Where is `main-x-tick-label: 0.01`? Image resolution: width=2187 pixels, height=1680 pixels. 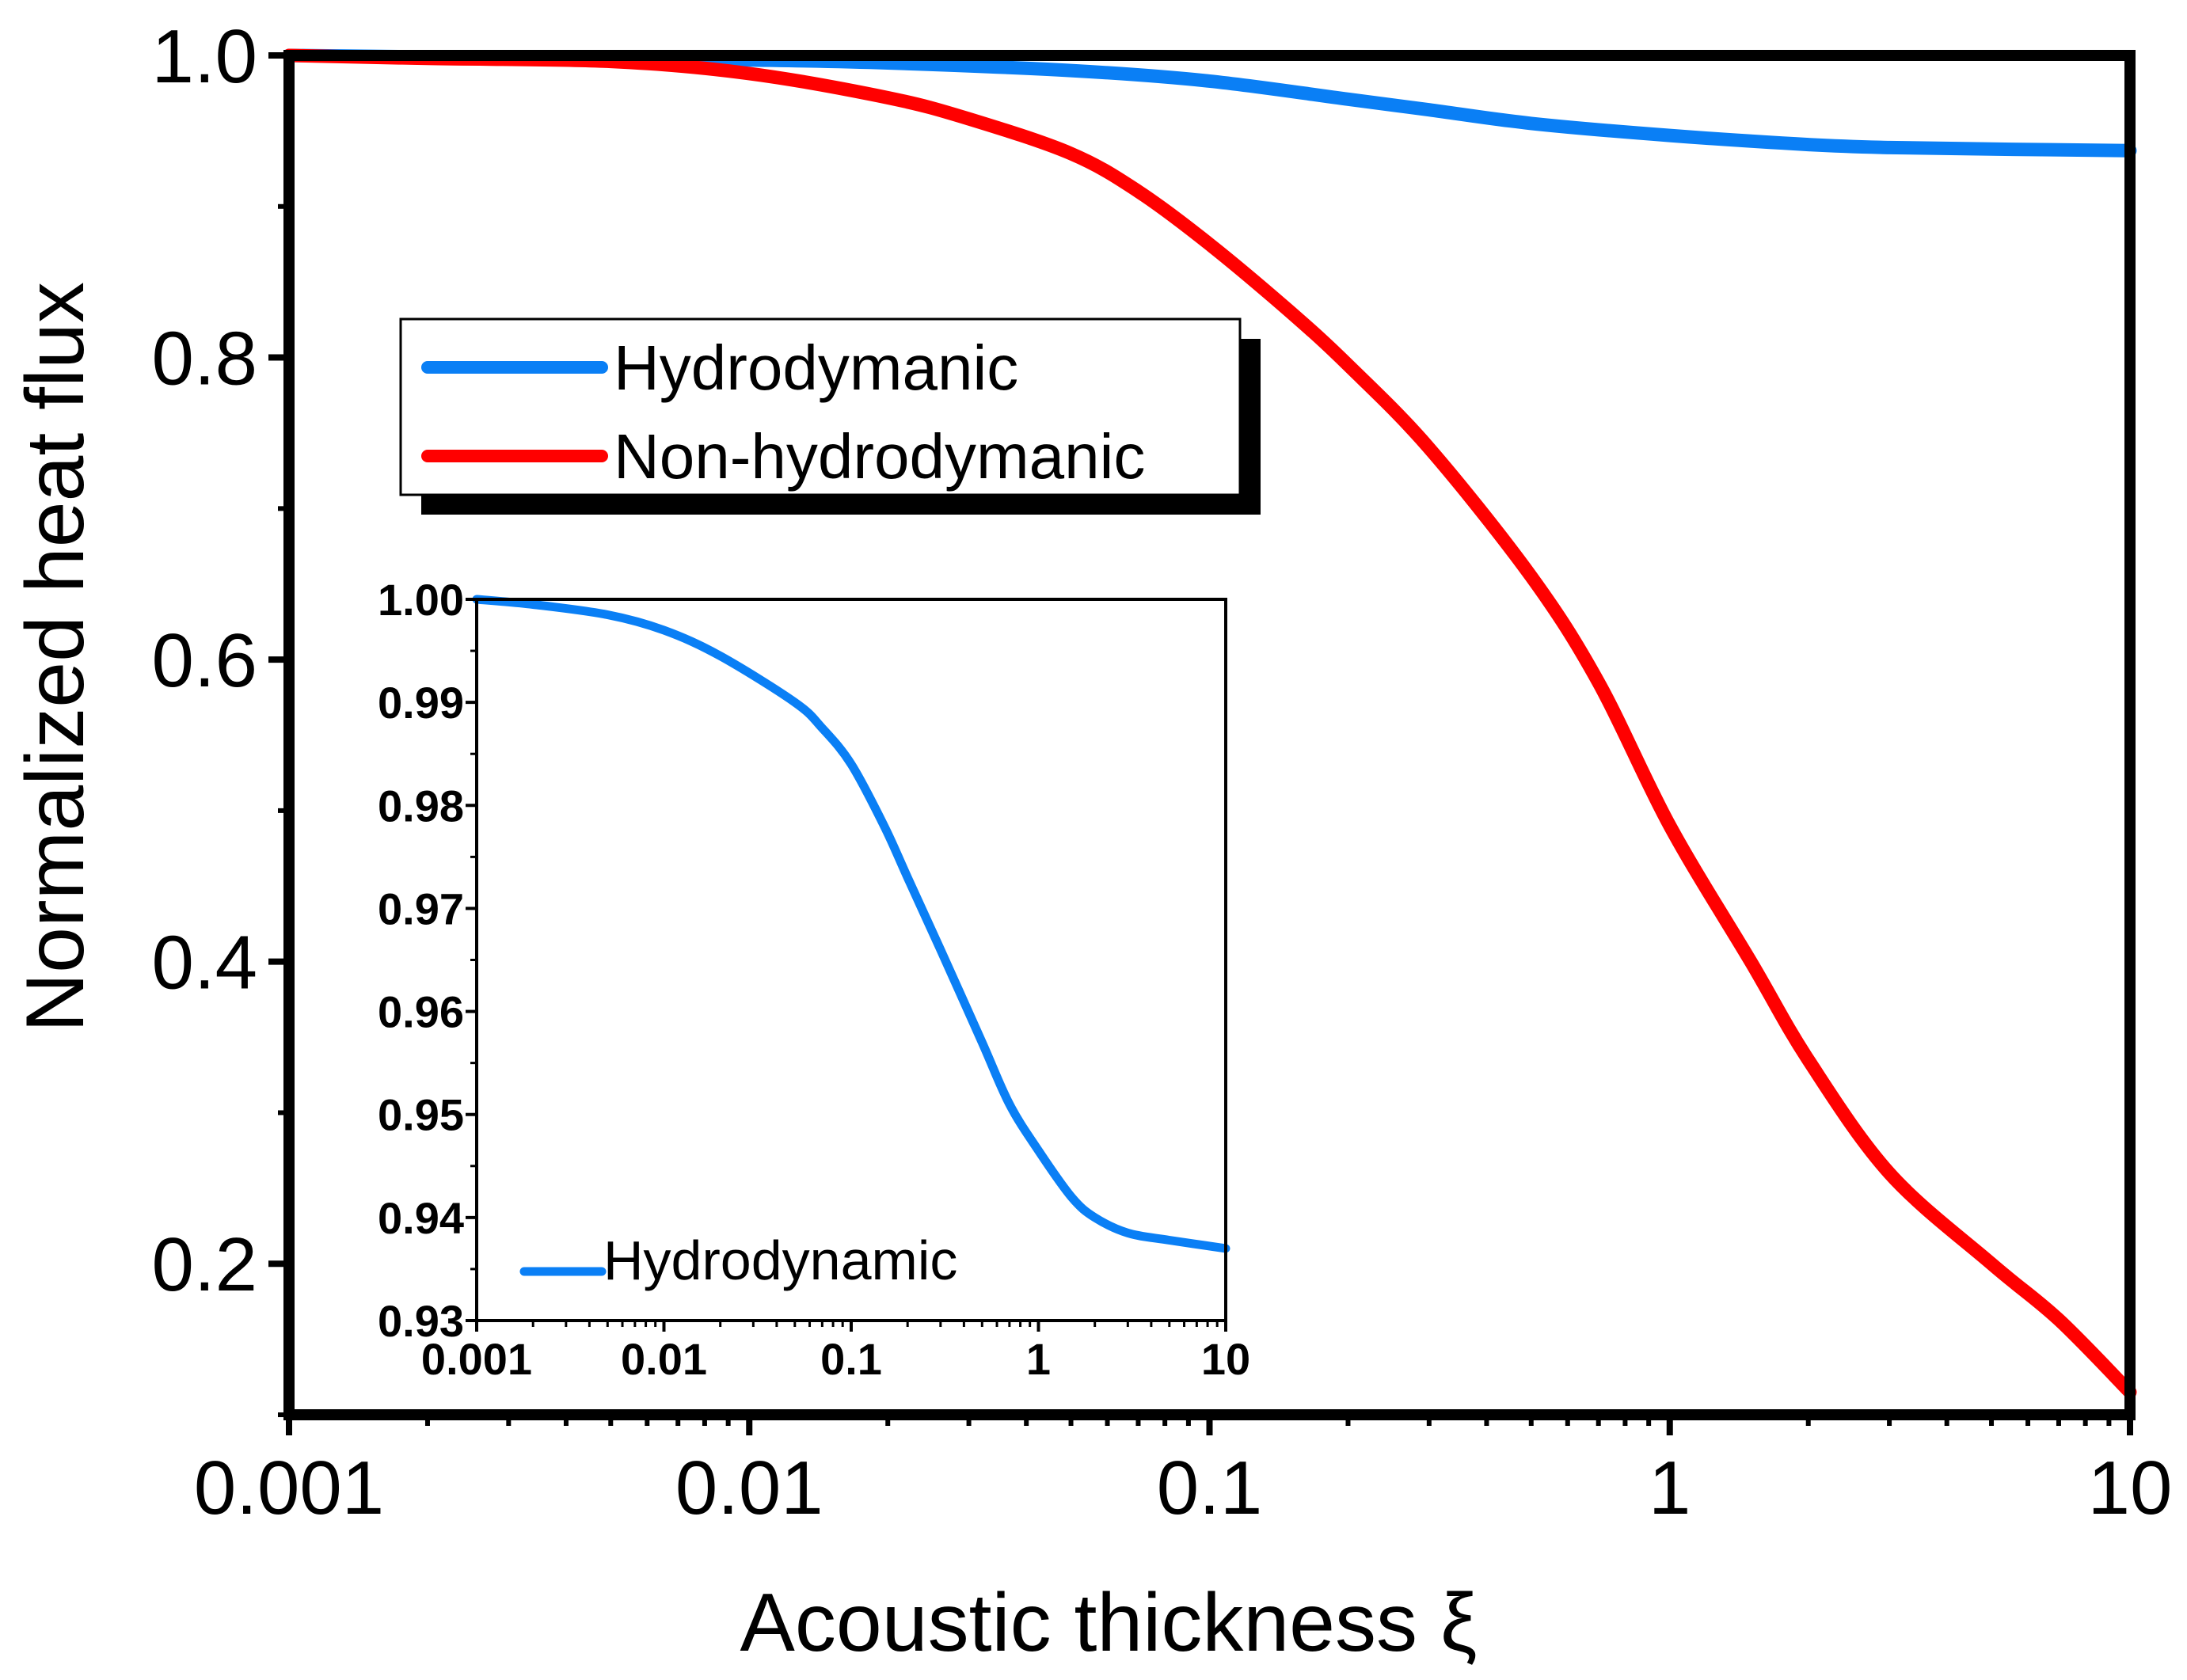
main-x-tick-label: 0.01 is located at coordinates (749, 1488).